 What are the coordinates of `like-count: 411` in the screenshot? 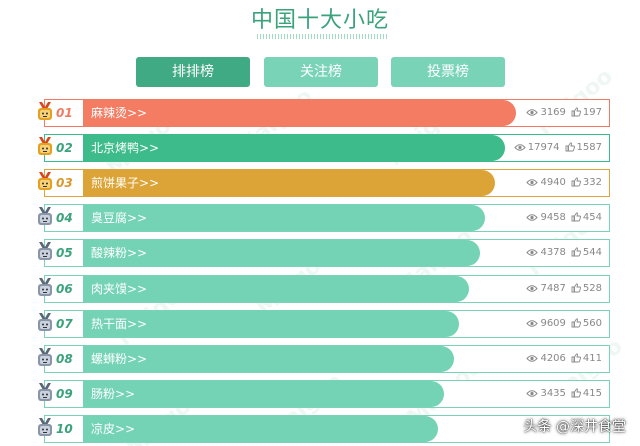 It's located at (592, 358).